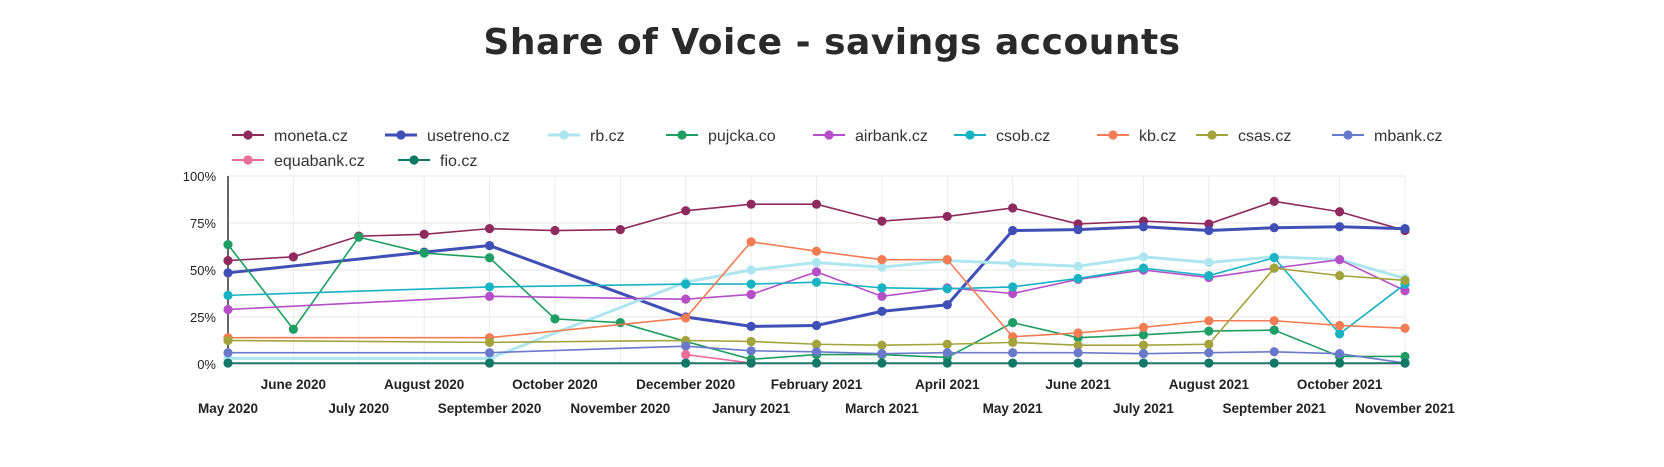 This screenshot has width=1664, height=467. I want to click on x-tick-label: October 2020, so click(555, 384).